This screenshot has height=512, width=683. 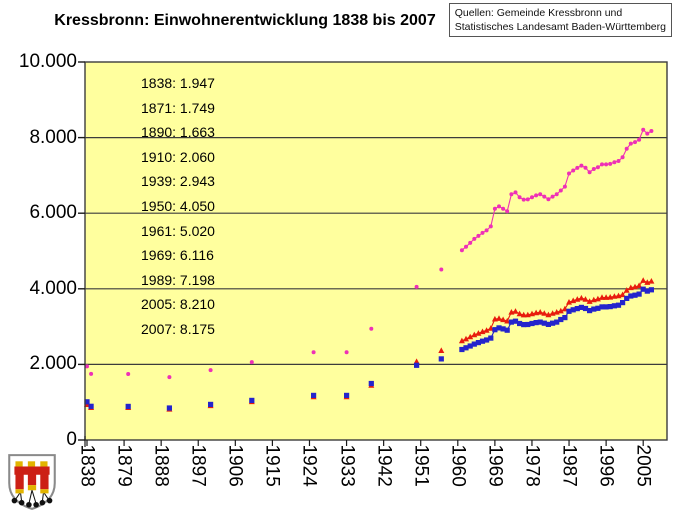 I want to click on annotation-line: 1939: 2.943, so click(x=178, y=181).